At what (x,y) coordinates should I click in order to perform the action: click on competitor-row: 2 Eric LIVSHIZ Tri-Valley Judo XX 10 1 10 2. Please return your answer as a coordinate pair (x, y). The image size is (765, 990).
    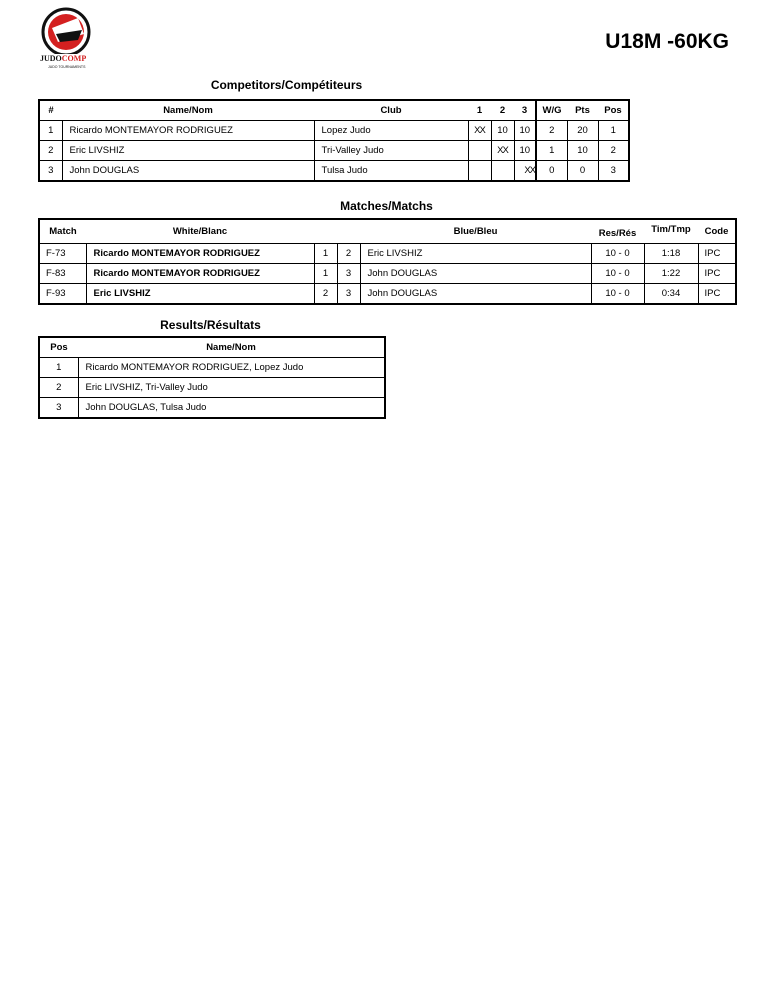
    Looking at the image, I should click on (334, 150).